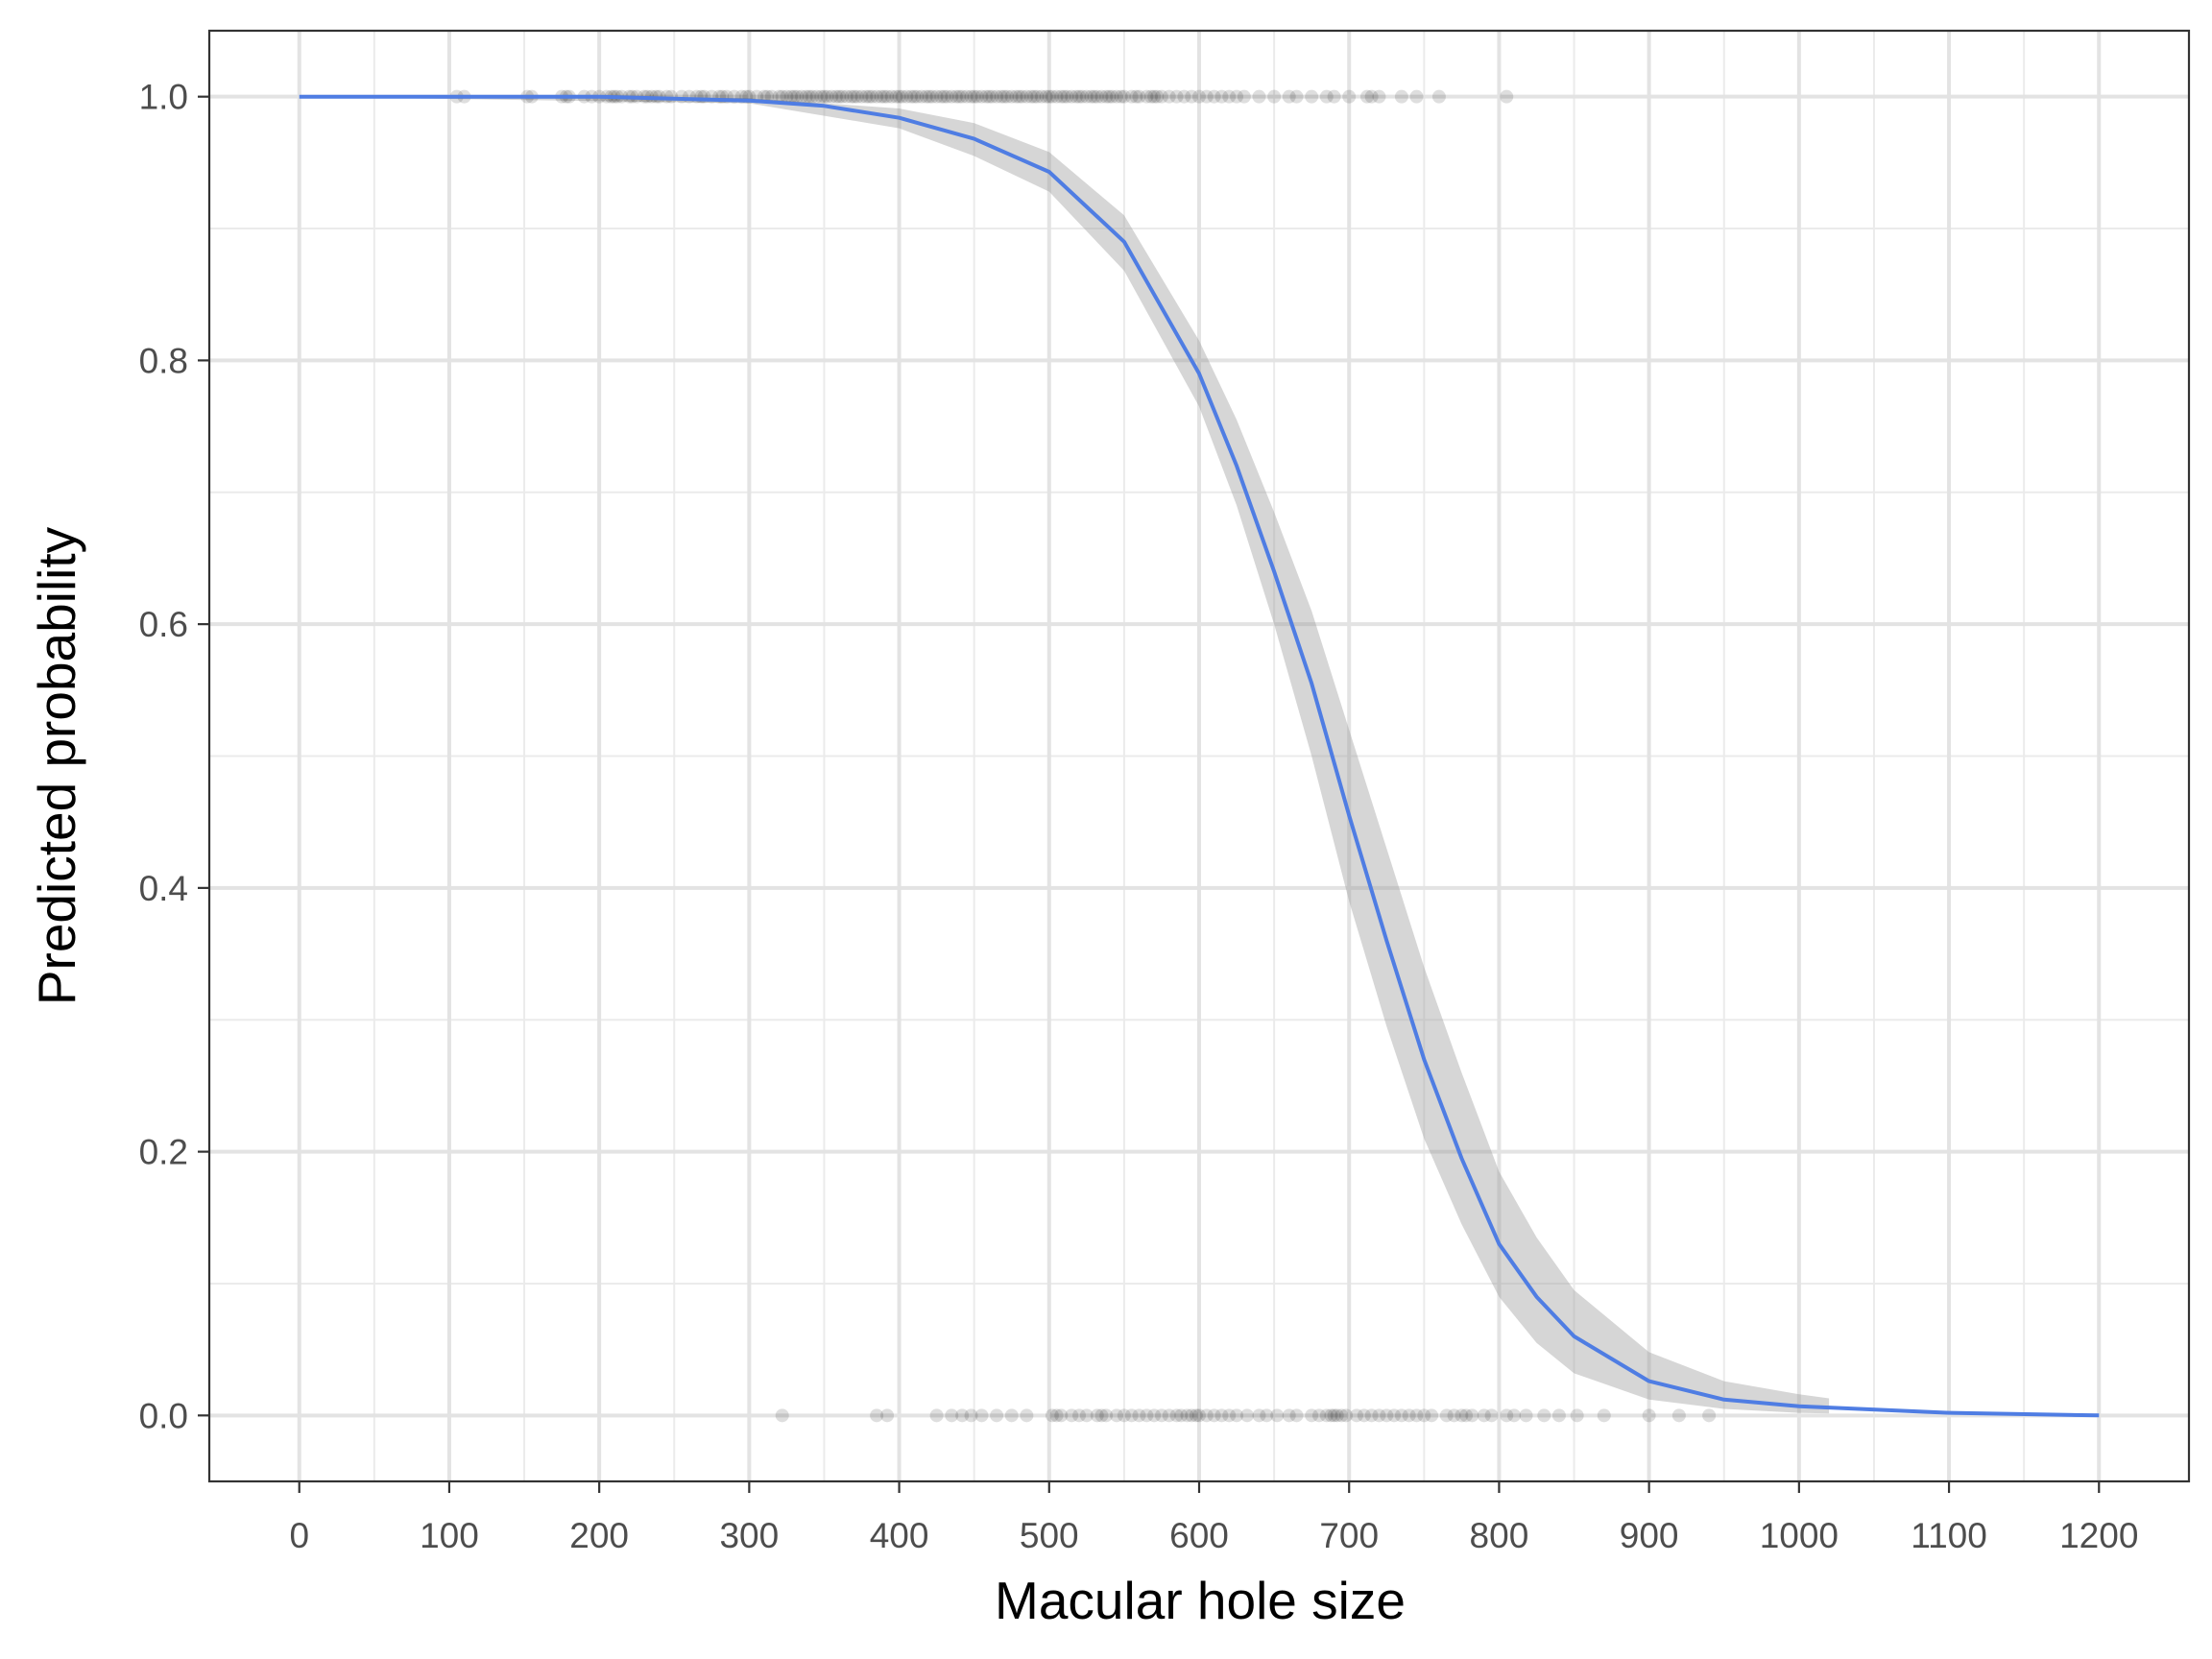 The height and width of the screenshot is (1659, 2212). I want to click on x-tick-label: 1200, so click(2098, 1535).